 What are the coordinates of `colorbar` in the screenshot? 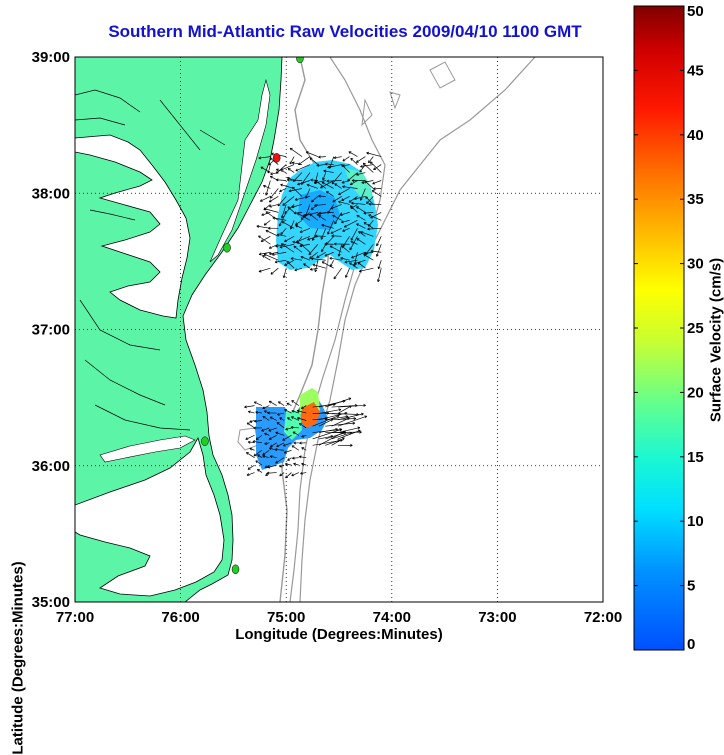 It's located at (659, 328).